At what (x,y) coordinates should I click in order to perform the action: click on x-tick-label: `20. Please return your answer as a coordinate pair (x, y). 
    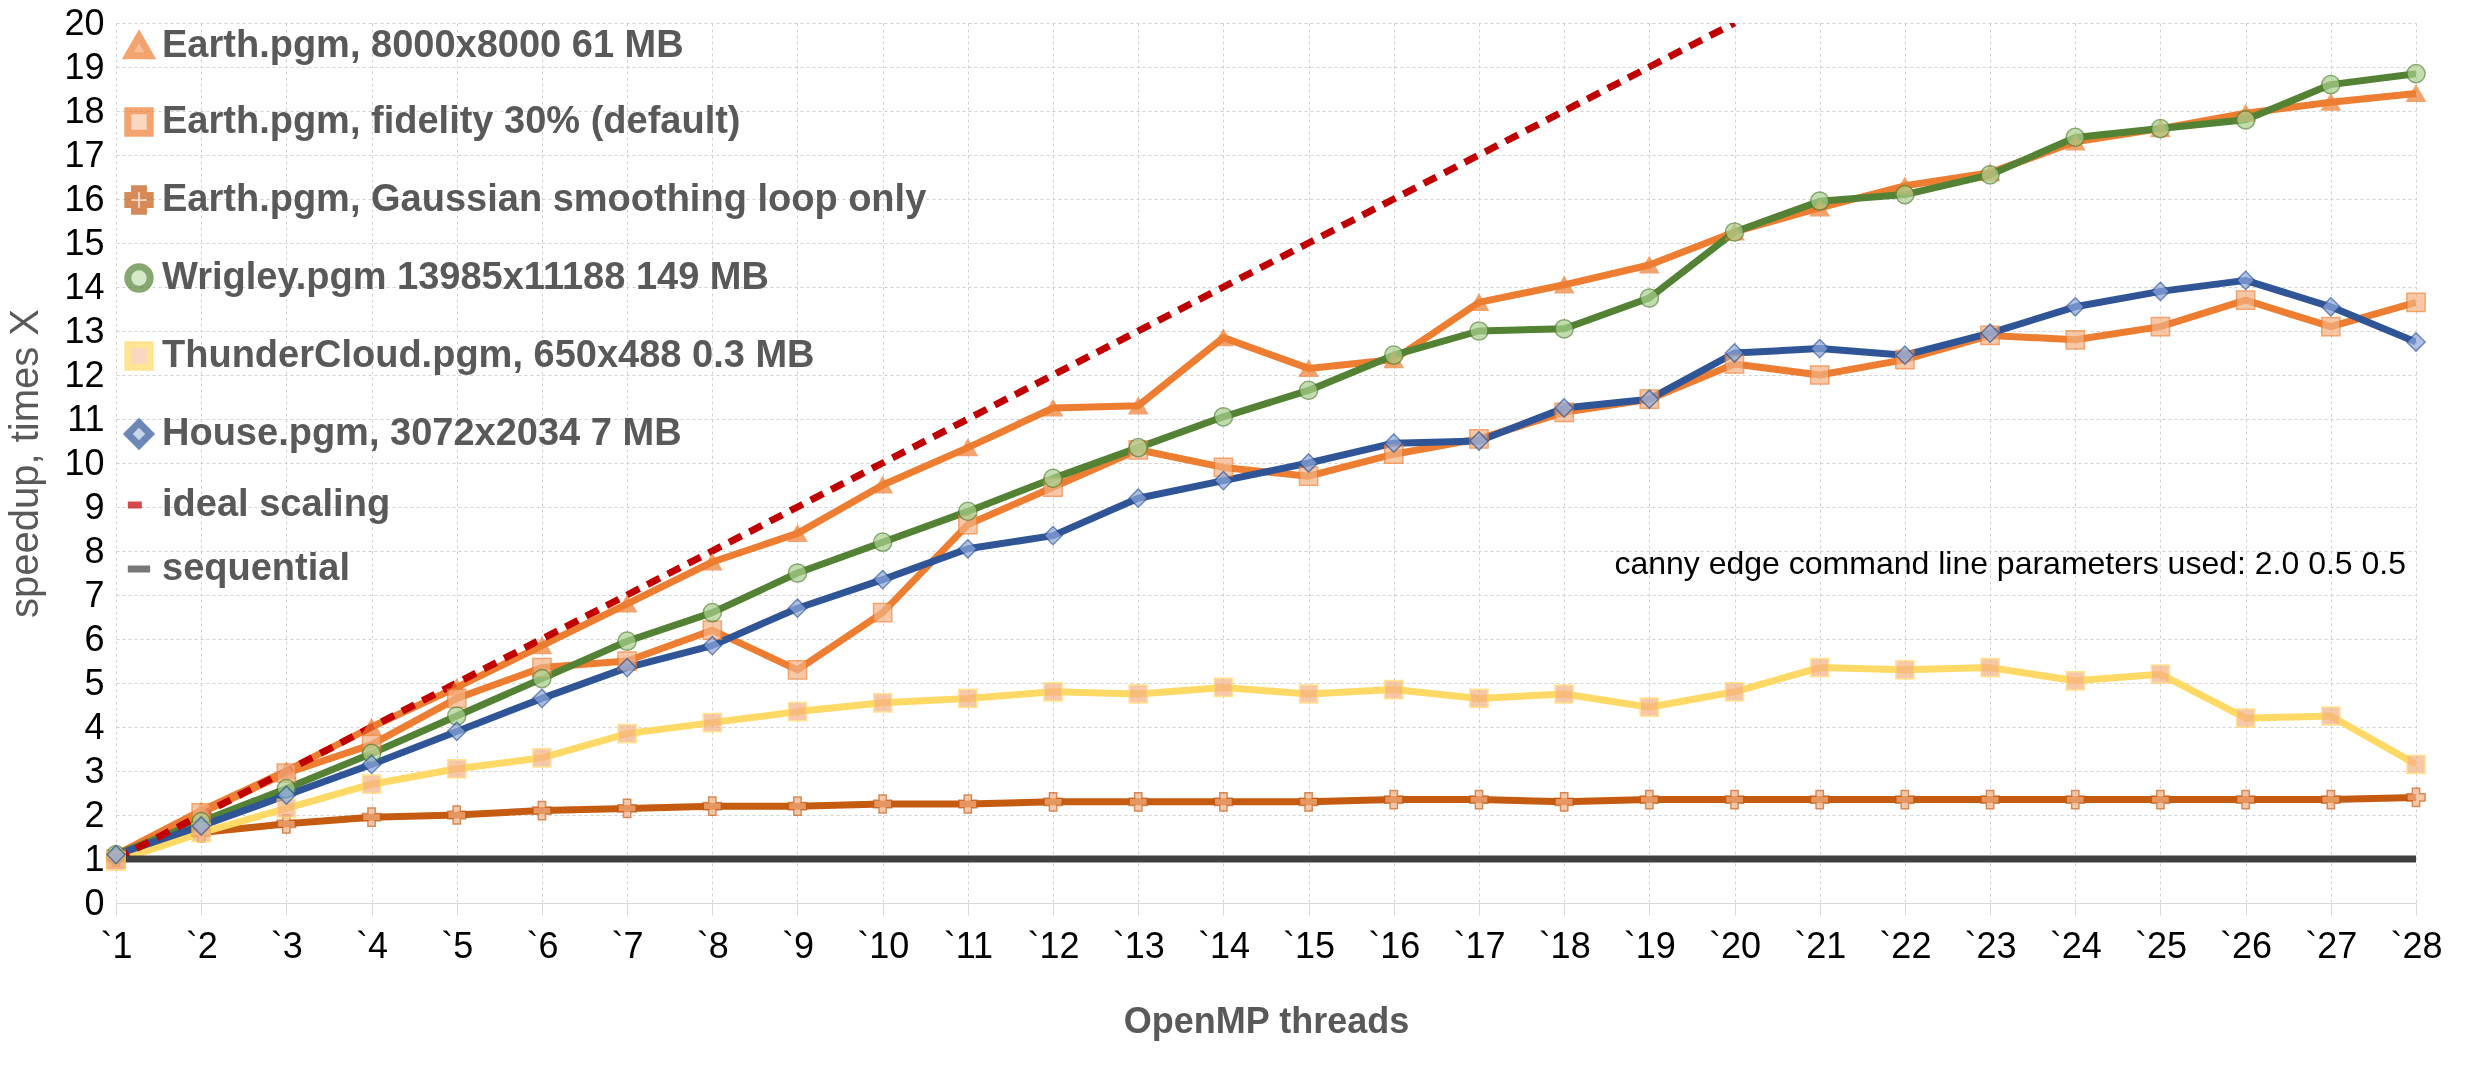
    Looking at the image, I should click on (1735, 945).